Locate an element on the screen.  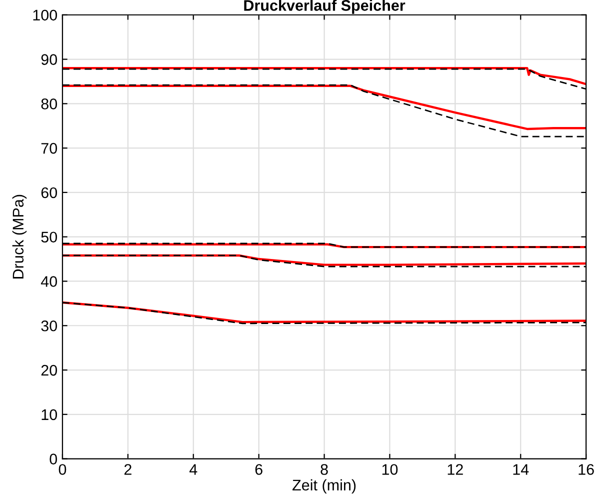
y-tick-label: 0 is located at coordinates (54, 459).